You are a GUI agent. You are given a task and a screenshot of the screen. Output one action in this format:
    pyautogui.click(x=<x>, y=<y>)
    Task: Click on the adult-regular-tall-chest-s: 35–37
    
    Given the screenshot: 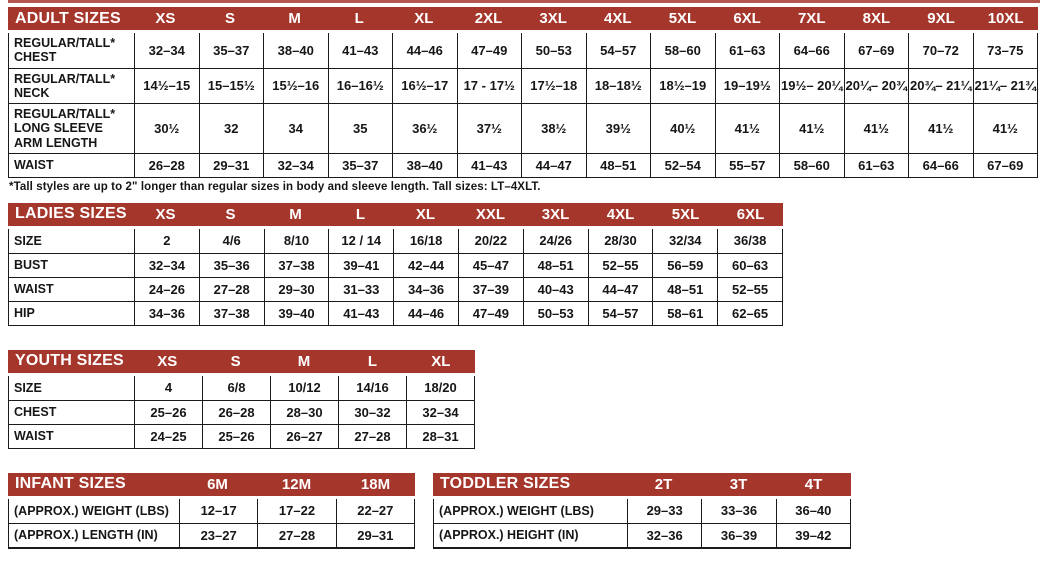 What is the action you would take?
    pyautogui.click(x=231, y=50)
    